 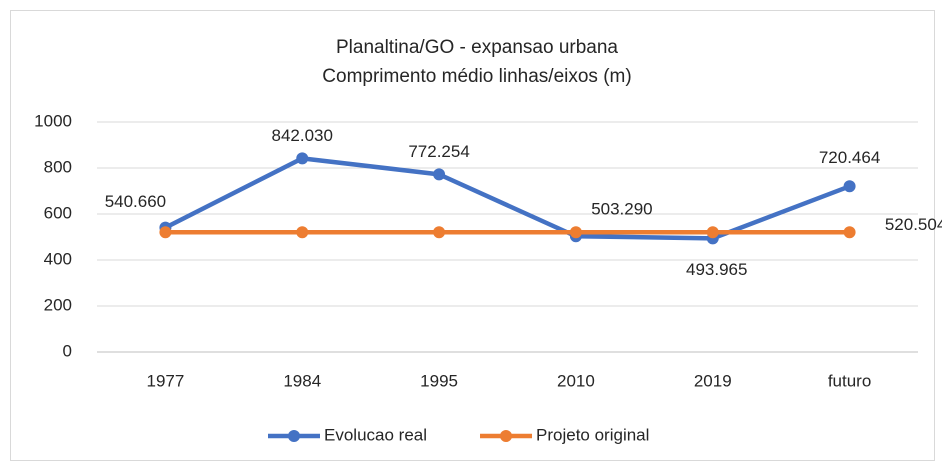 What do you see at coordinates (621, 209) in the screenshot?
I see `data-label: 503.290` at bounding box center [621, 209].